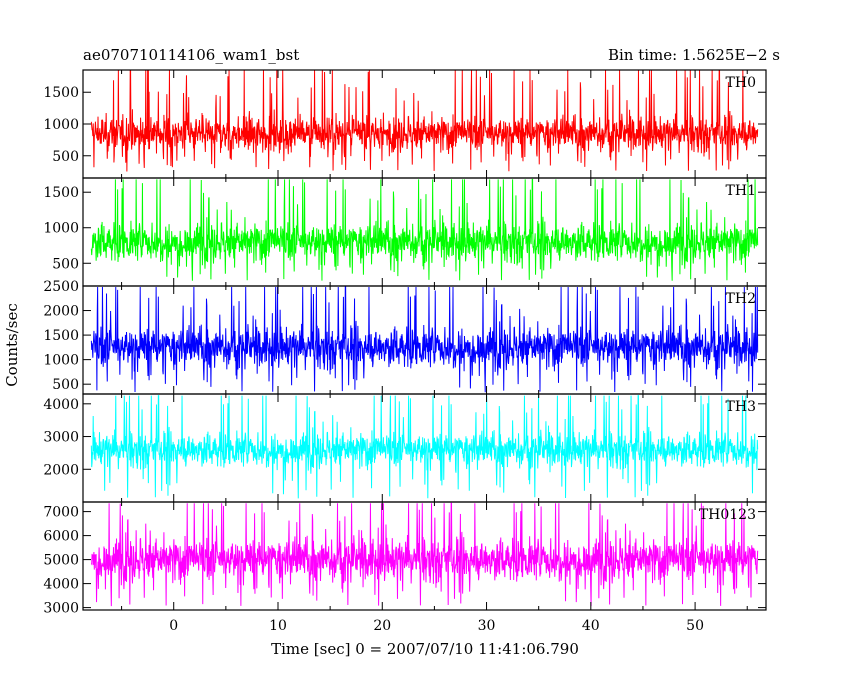 The width and height of the screenshot is (850, 680). I want to click on y-axis-label: Counts/sec, so click(12, 345).